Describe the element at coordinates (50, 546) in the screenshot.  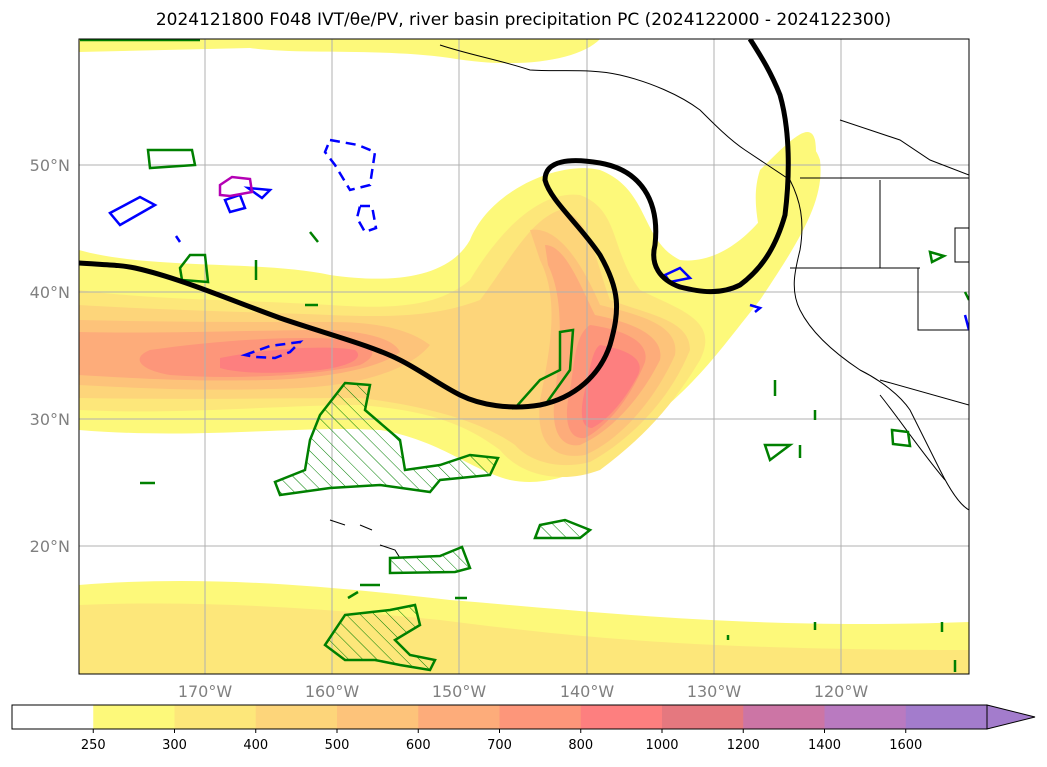
I see `lat-label-20: 20°N` at that location.